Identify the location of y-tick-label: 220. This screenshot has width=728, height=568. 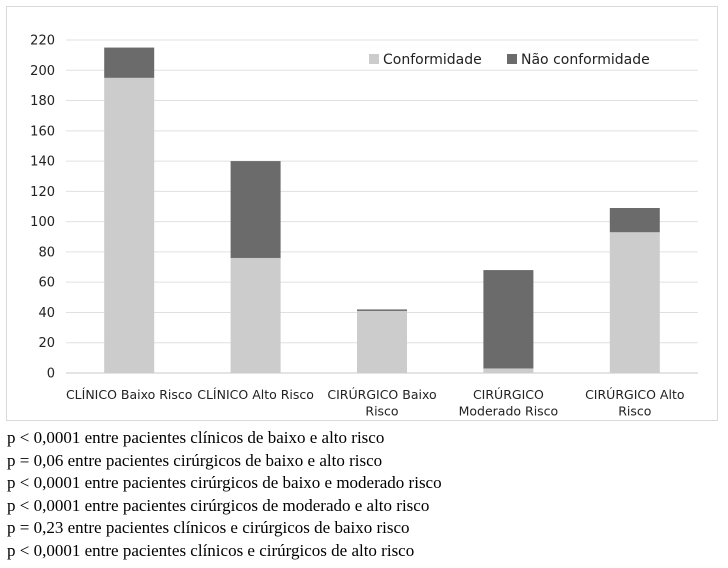
(42, 41).